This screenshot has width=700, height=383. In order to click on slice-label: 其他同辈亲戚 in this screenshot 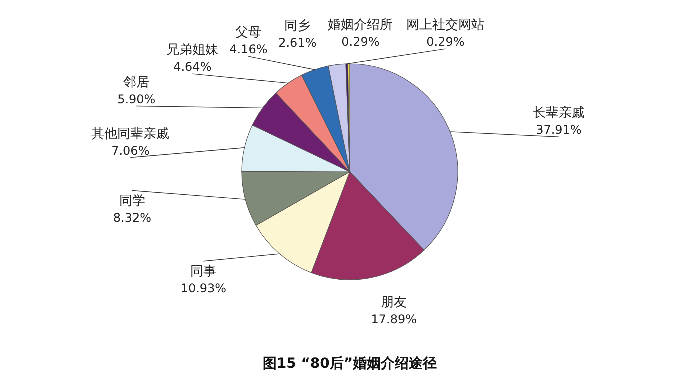, I will do `click(131, 134)`.